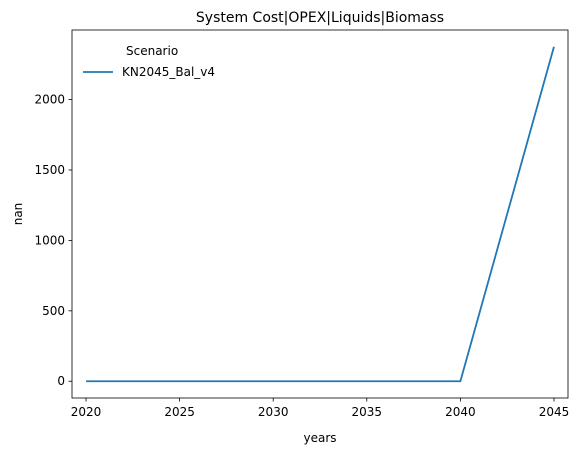 The image size is (577, 456). Describe the element at coordinates (49, 170) in the screenshot. I see `y-tick-label: 1500` at that location.